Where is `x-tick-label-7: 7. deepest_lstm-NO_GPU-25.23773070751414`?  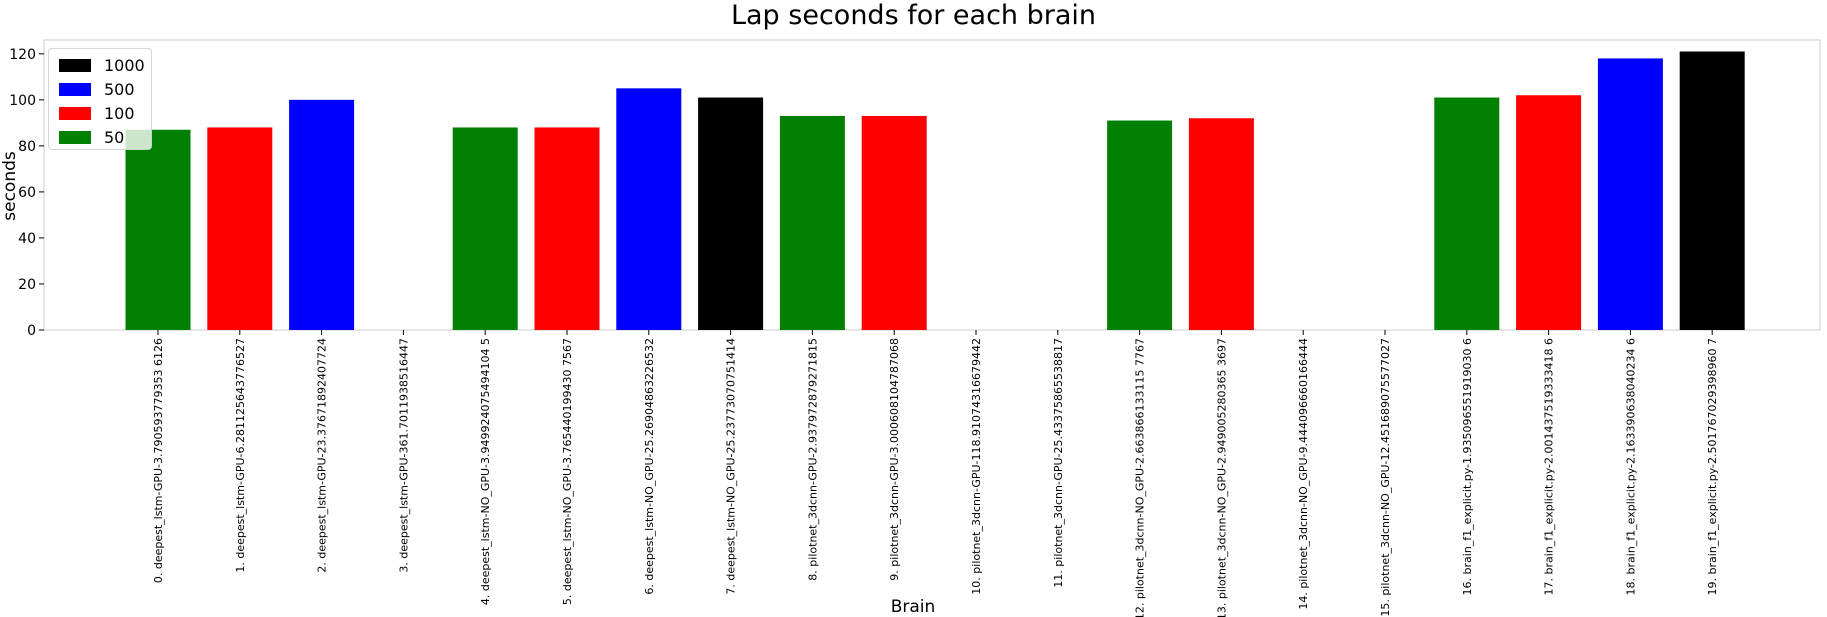 x-tick-label-7: 7. deepest_lstm-NO_GPU-25.23773070751414 is located at coordinates (731, 466).